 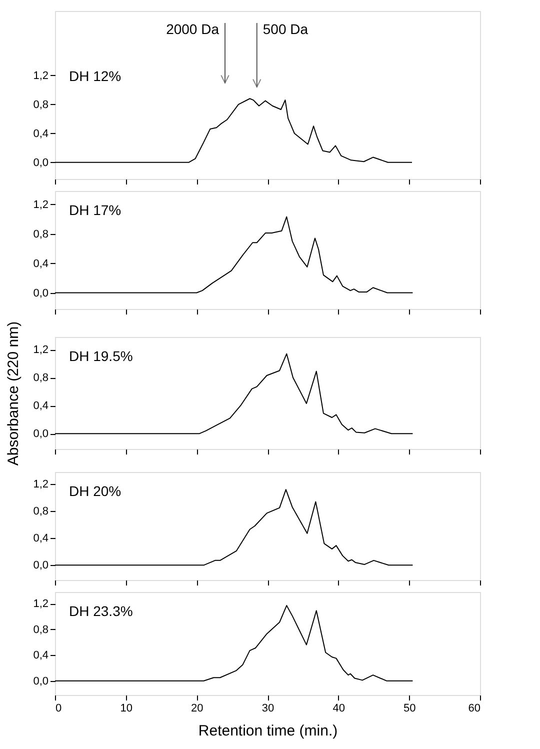 What do you see at coordinates (338, 708) in the screenshot?
I see `x-tick-label: 40` at bounding box center [338, 708].